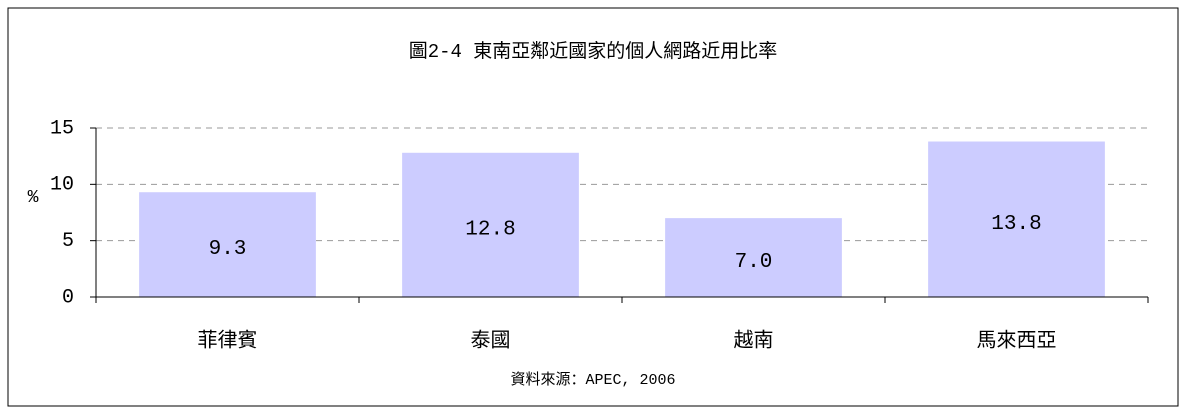 This screenshot has height=419, width=1186. I want to click on data-label: 12.8, so click(490, 229).